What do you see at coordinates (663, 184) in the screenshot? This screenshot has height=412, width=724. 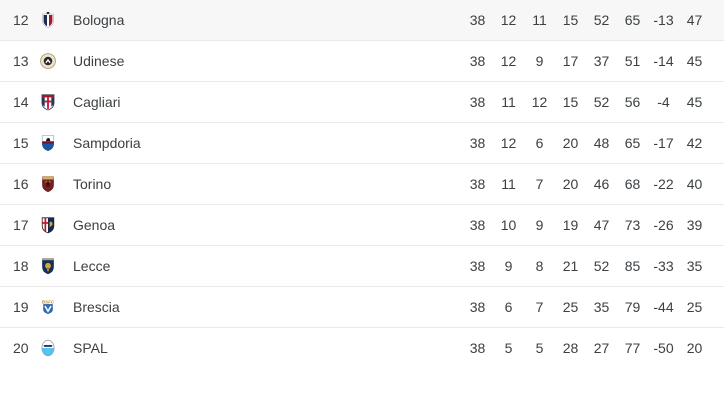 I see `stat-goal-diff: -22` at bounding box center [663, 184].